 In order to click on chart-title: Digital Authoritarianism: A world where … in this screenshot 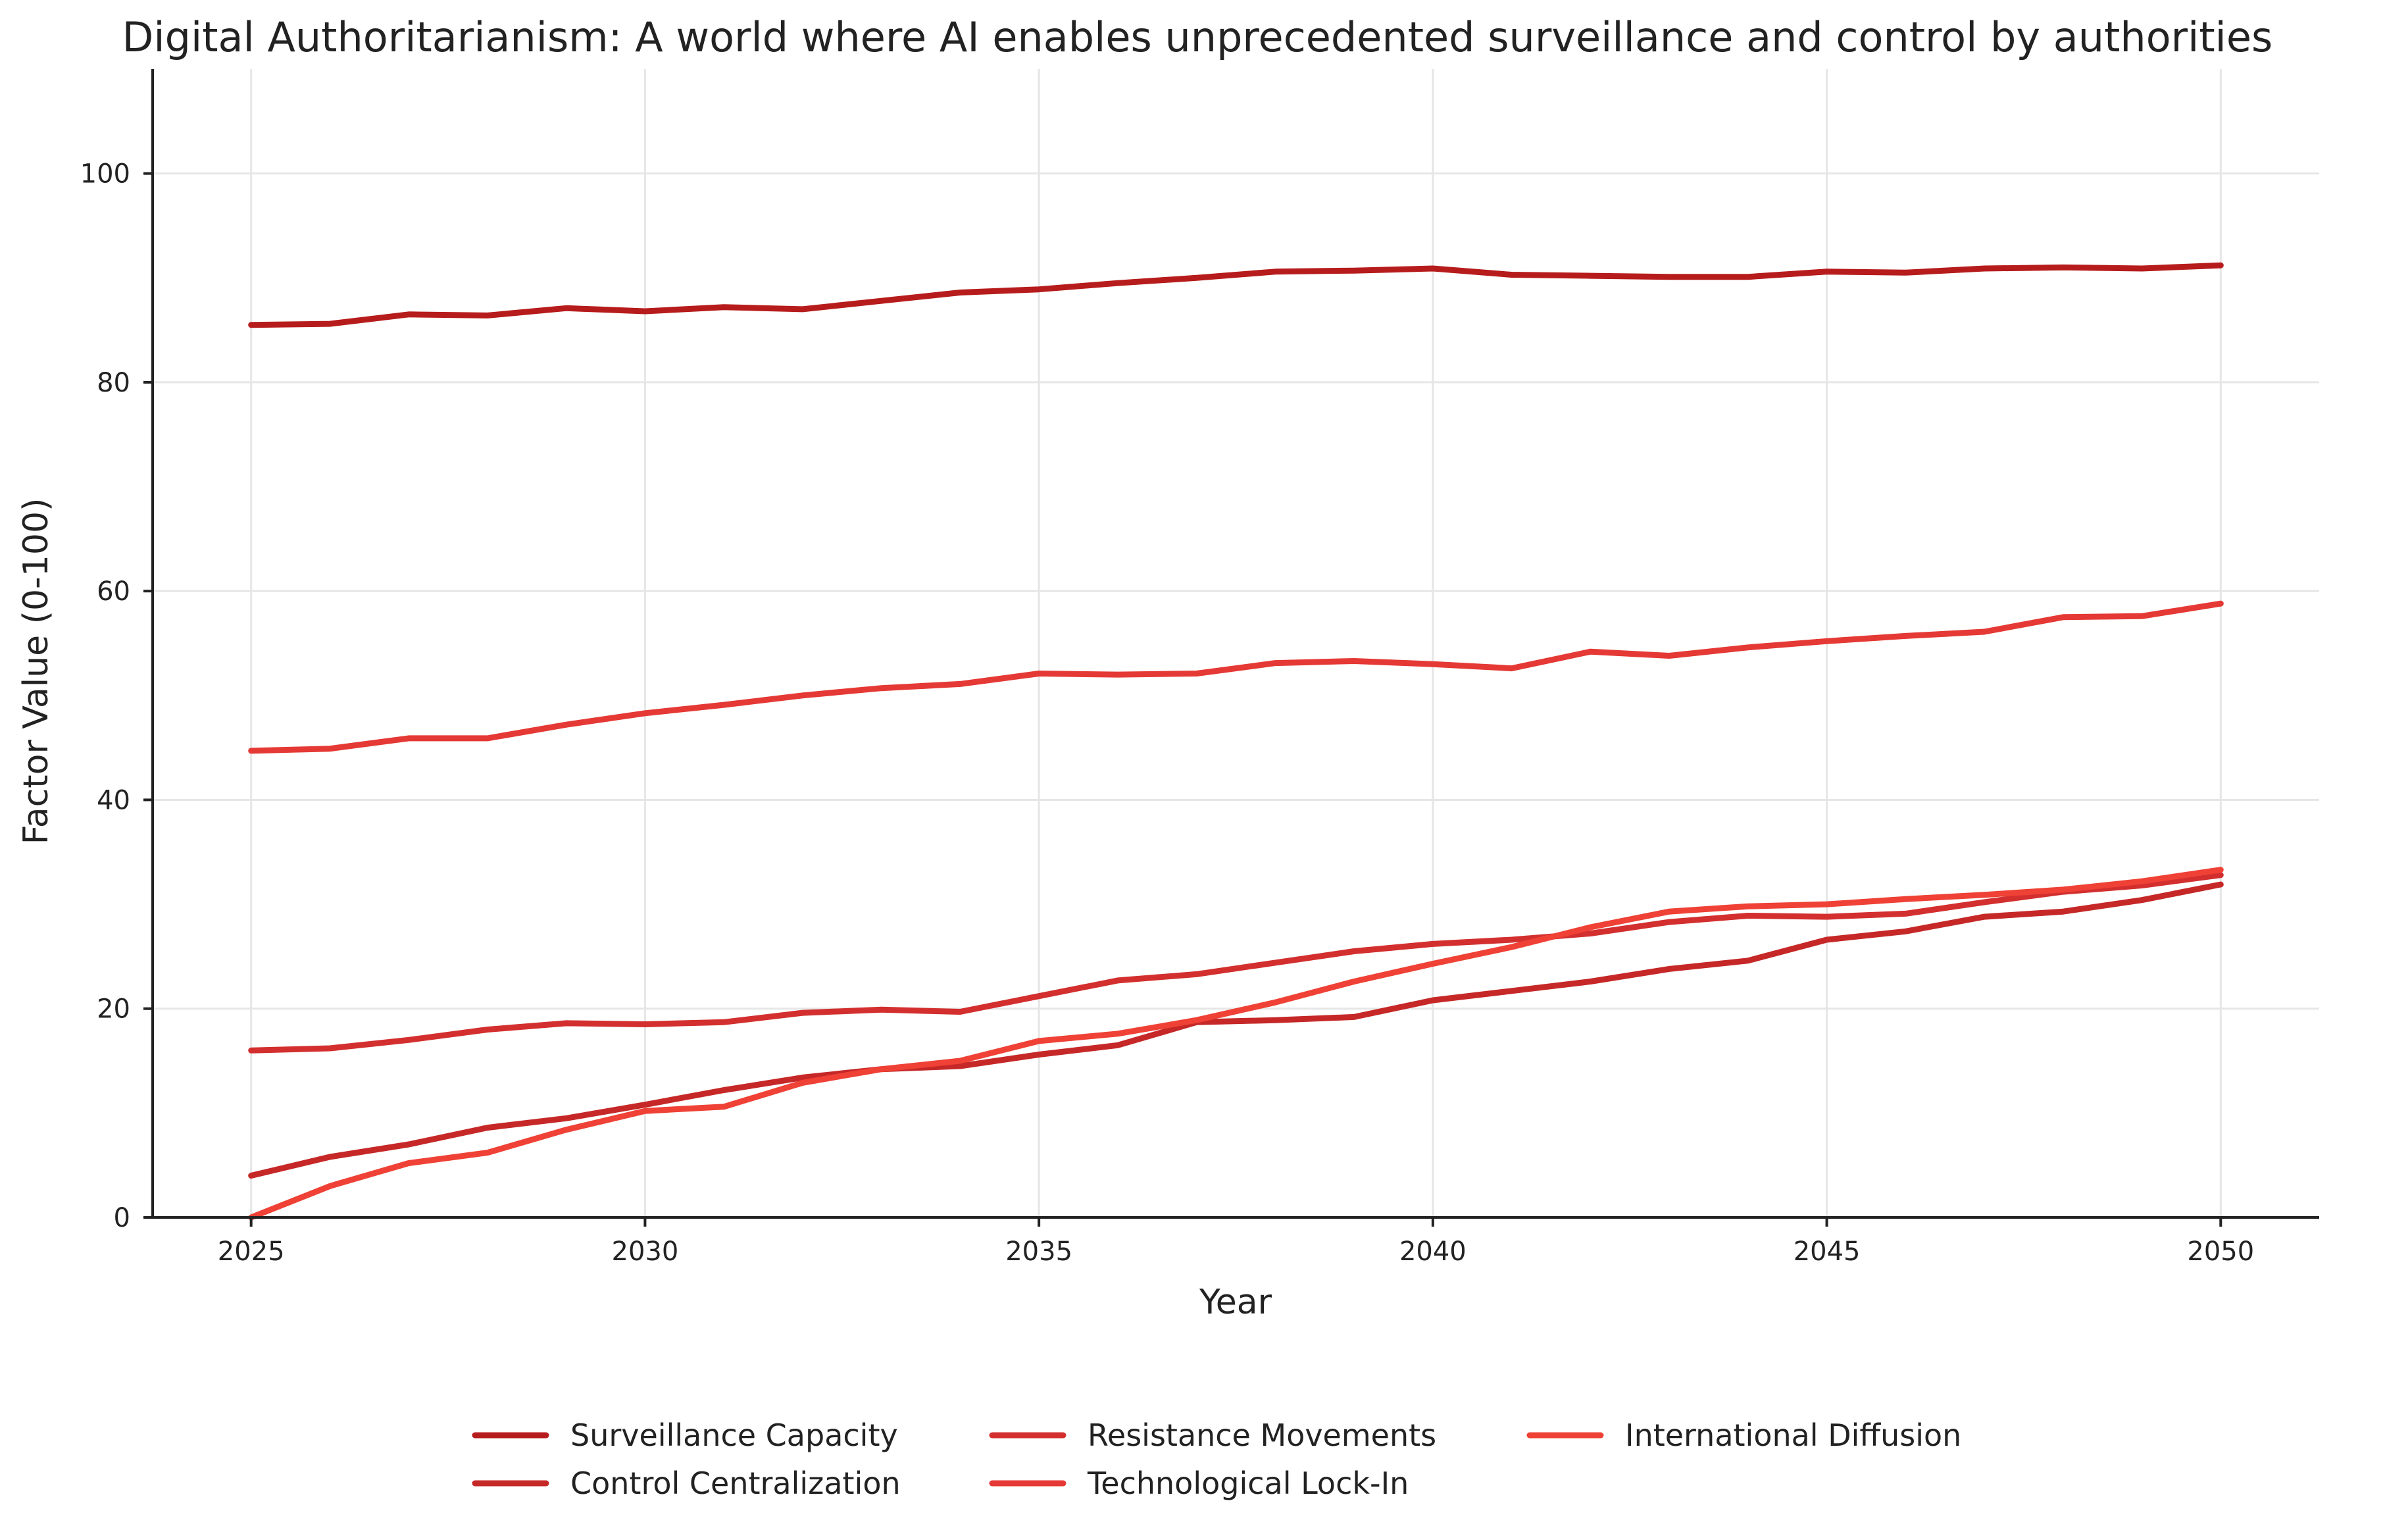, I will do `click(1197, 37)`.